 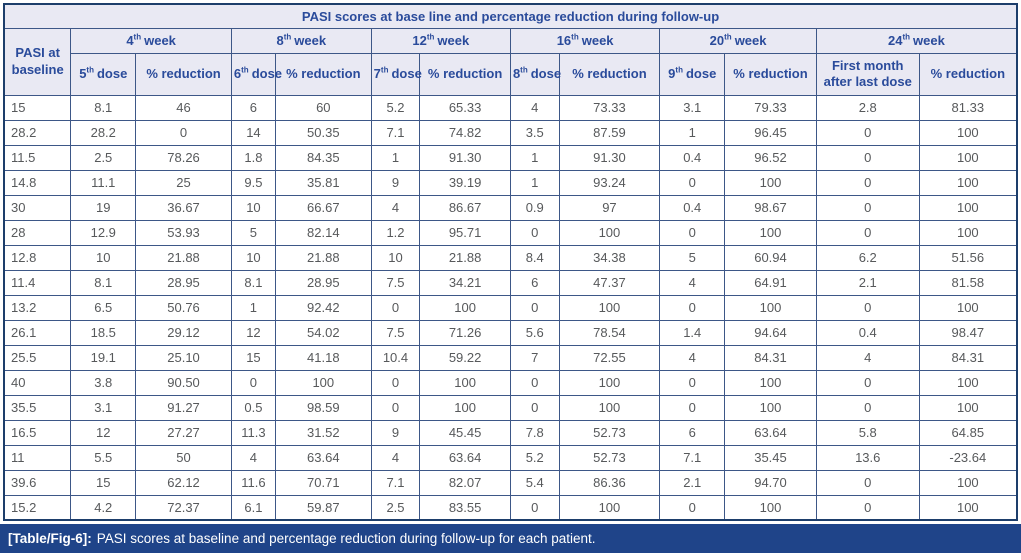 I want to click on week-header-8: 8th week, so click(x=301, y=40).